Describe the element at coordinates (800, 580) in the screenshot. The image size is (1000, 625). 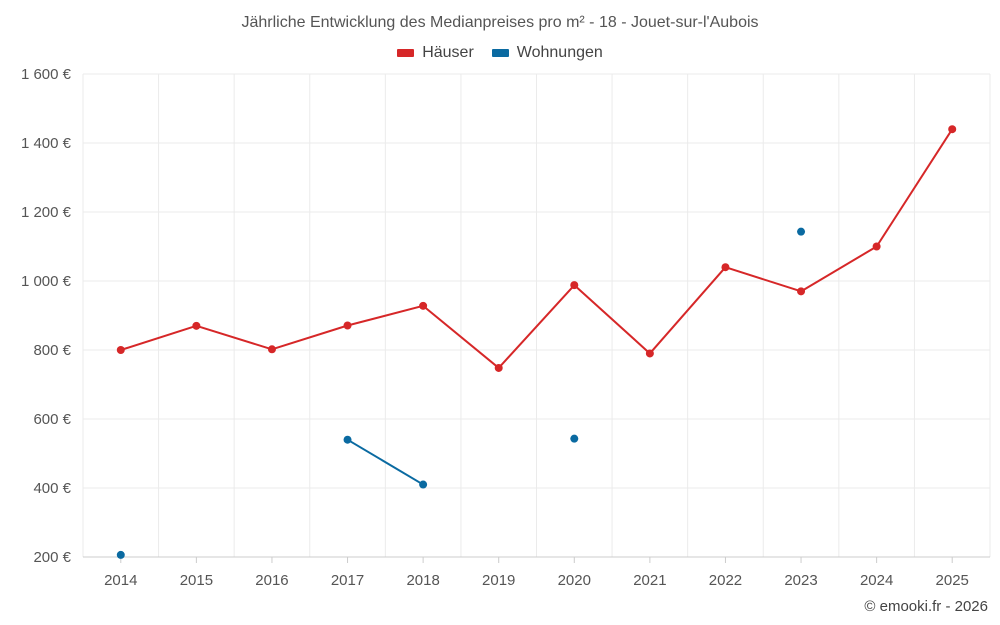
I see `x-tick-label: 2023` at that location.